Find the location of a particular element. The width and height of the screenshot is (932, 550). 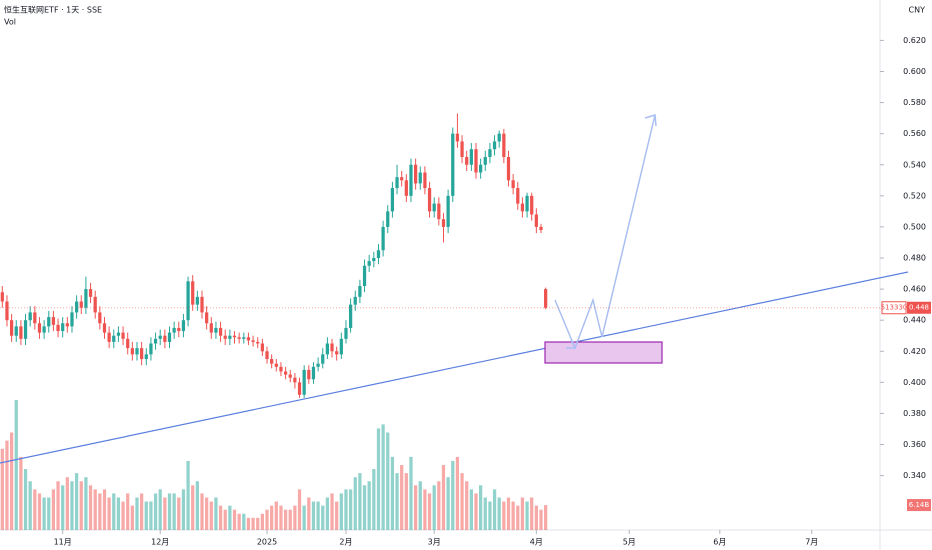

x-tick-label: 12月 is located at coordinates (160, 542).